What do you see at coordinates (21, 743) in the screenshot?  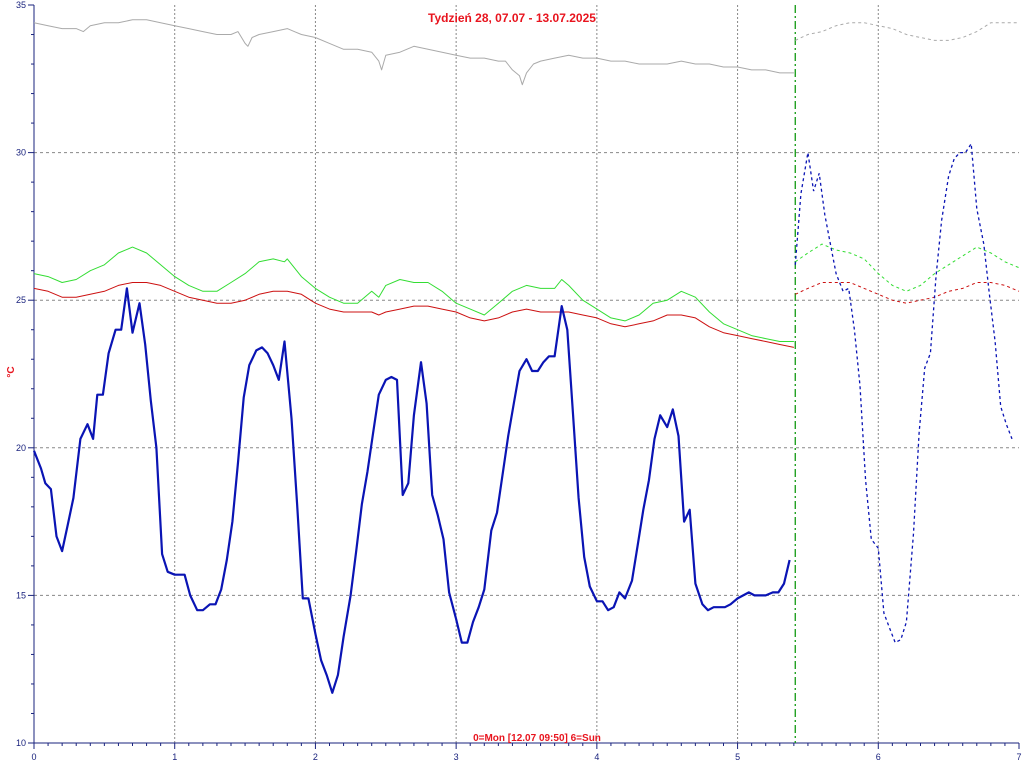 I see `y-tick-label: 10` at bounding box center [21, 743].